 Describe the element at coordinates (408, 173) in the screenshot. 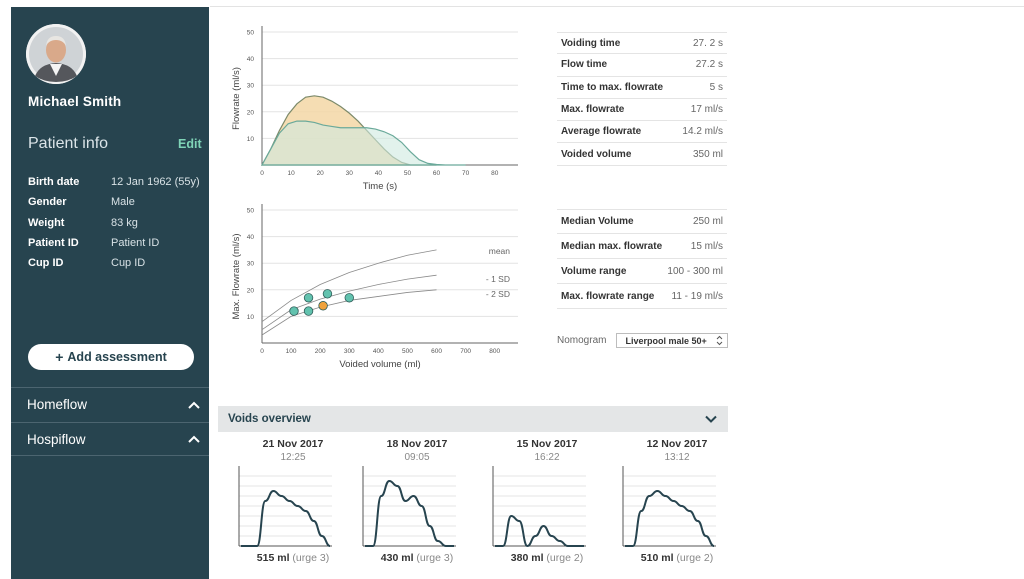

I see `x-tick-label: 50` at that location.